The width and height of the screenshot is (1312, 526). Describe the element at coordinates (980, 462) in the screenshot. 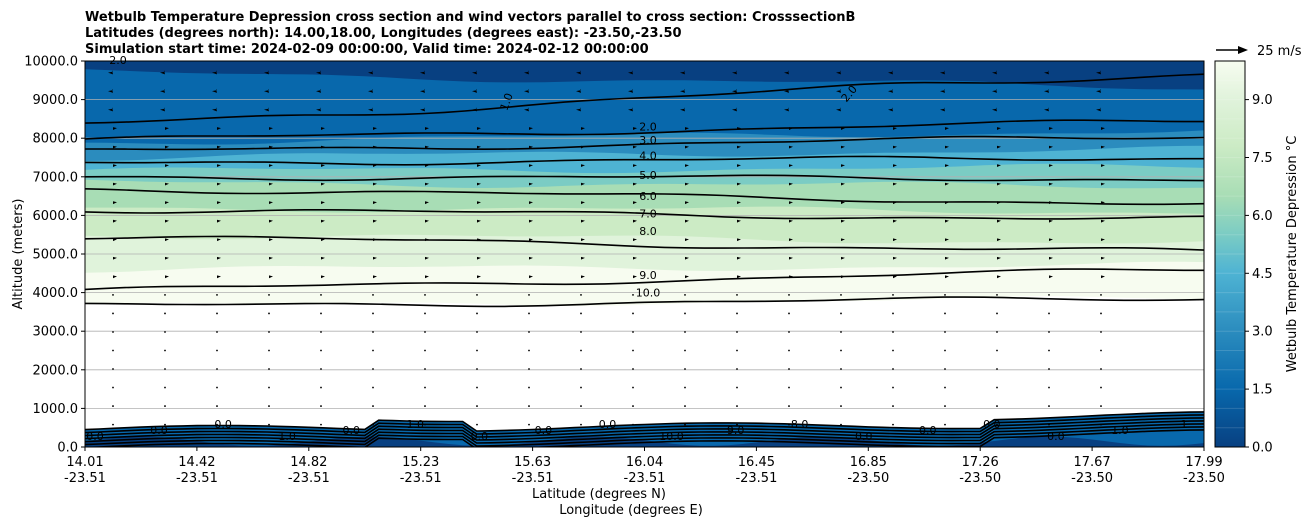

I see `x-tick-lat-8: 17.26` at that location.